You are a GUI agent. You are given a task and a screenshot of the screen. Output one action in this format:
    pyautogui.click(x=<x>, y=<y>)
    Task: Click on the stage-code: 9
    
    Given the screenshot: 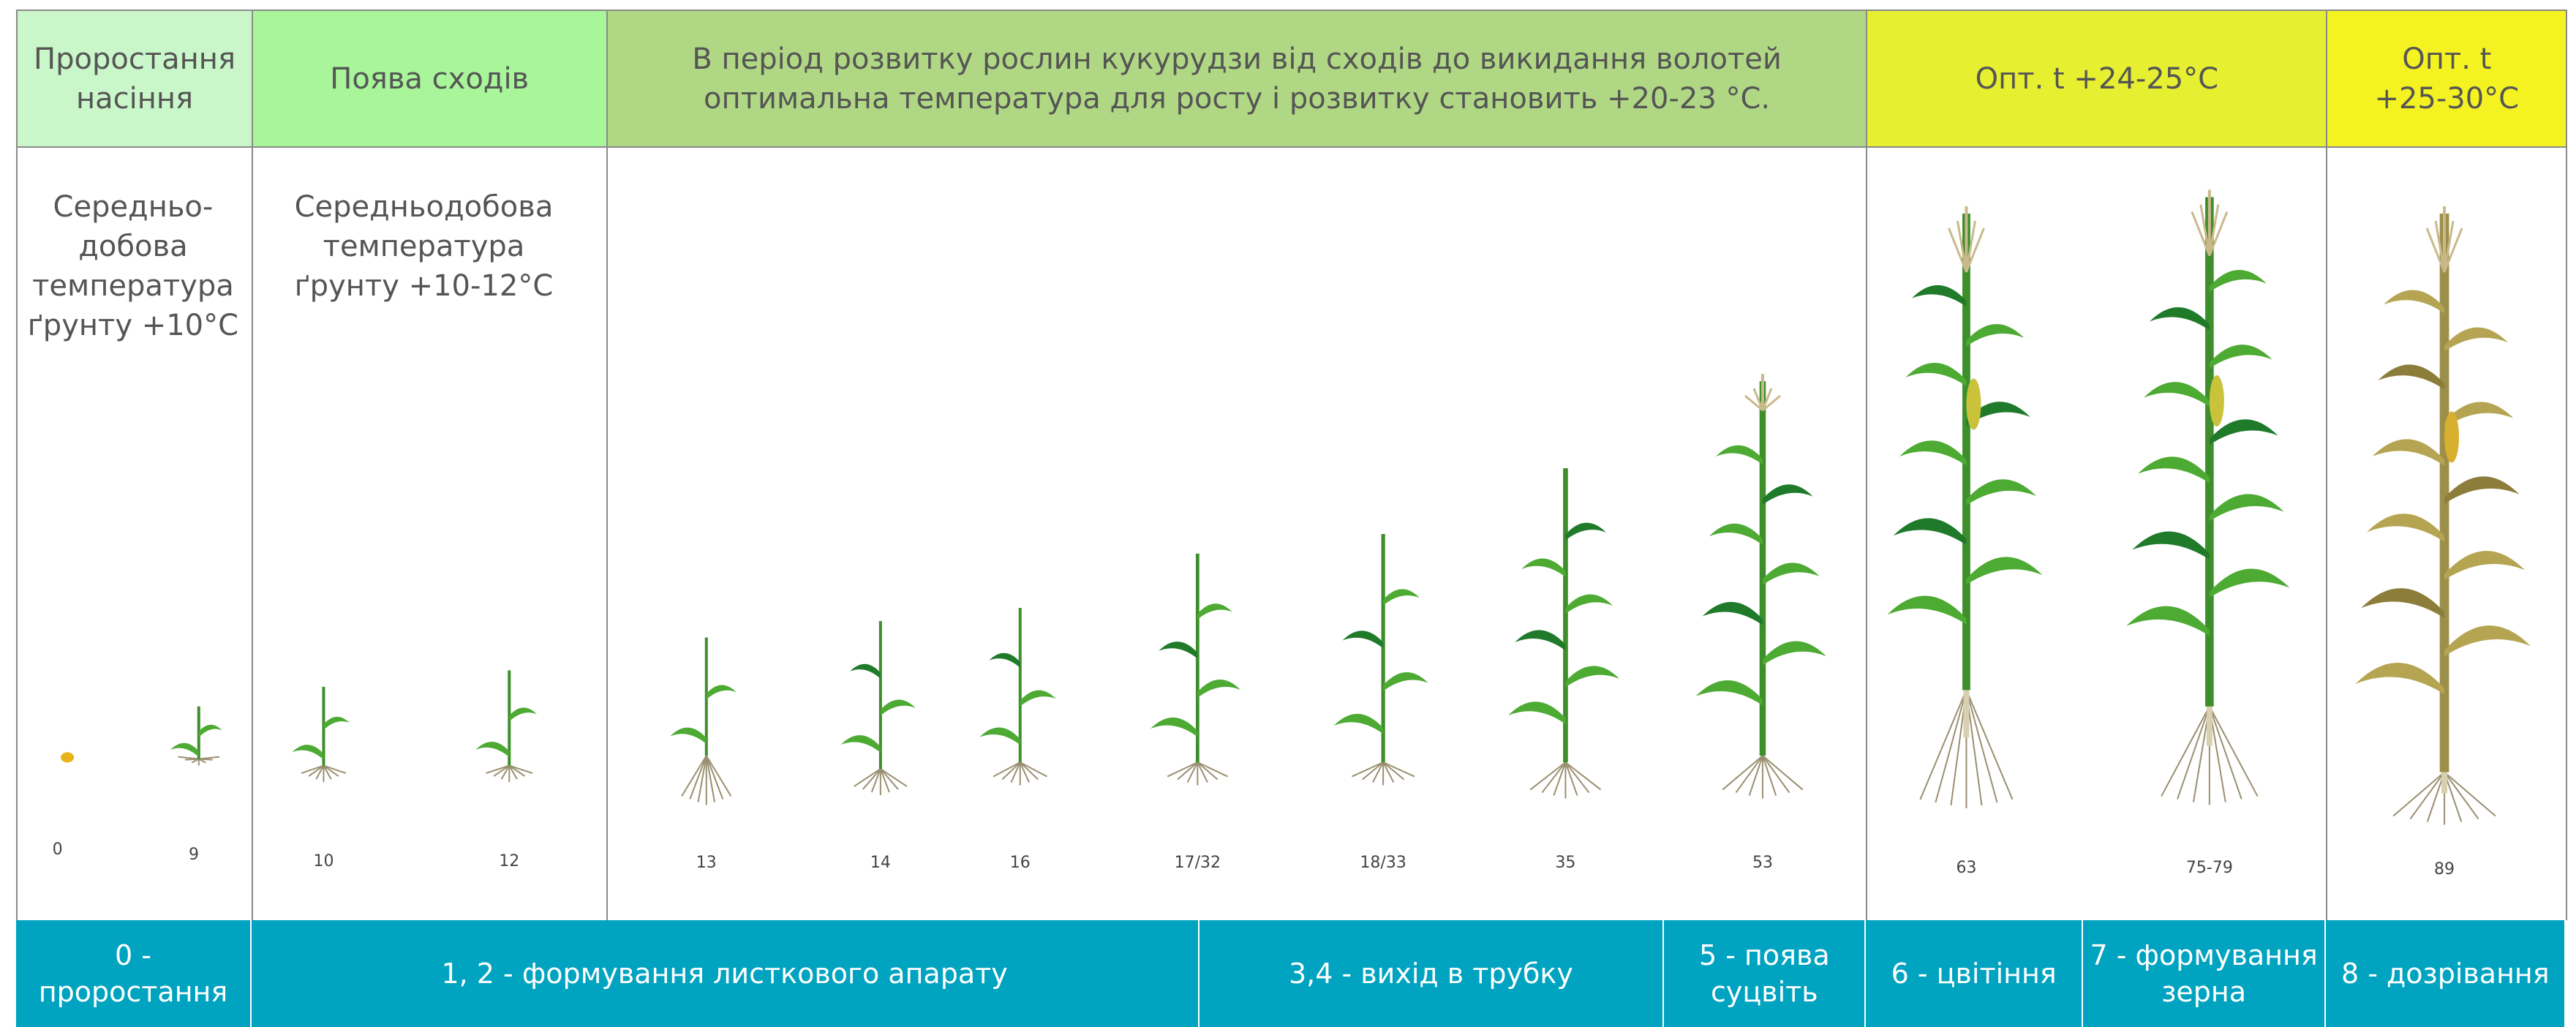 What is the action you would take?
    pyautogui.click(x=194, y=854)
    